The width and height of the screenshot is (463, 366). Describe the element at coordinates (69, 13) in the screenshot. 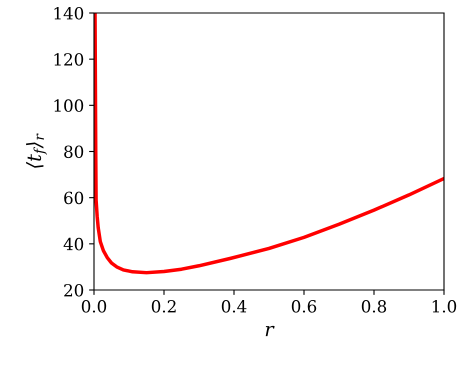

I see `y-tick-label: 140` at that location.